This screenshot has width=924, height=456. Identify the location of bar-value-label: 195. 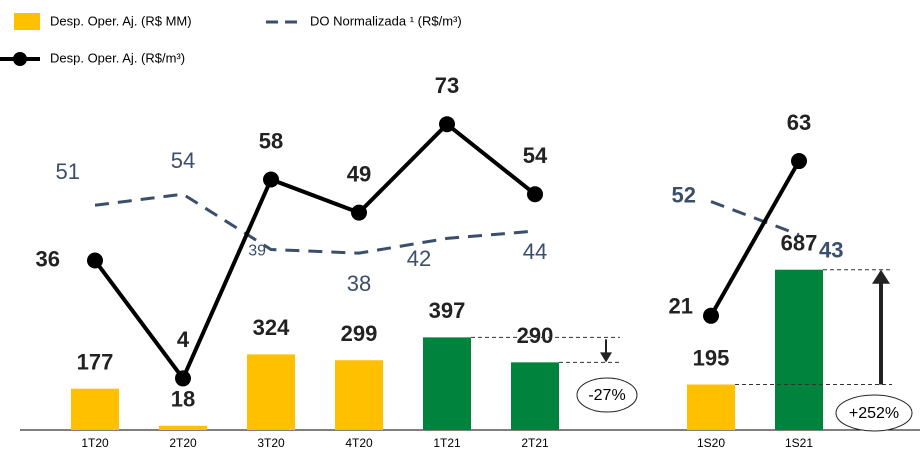
(711, 357).